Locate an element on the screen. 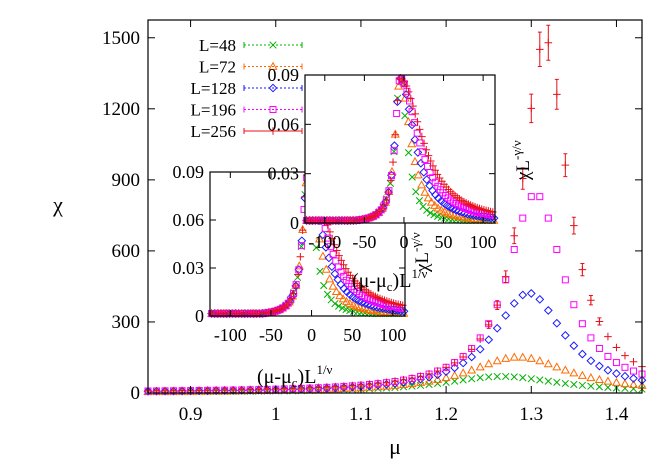 This screenshot has height=465, width=664. x-tick-label: 0 is located at coordinates (311, 335).